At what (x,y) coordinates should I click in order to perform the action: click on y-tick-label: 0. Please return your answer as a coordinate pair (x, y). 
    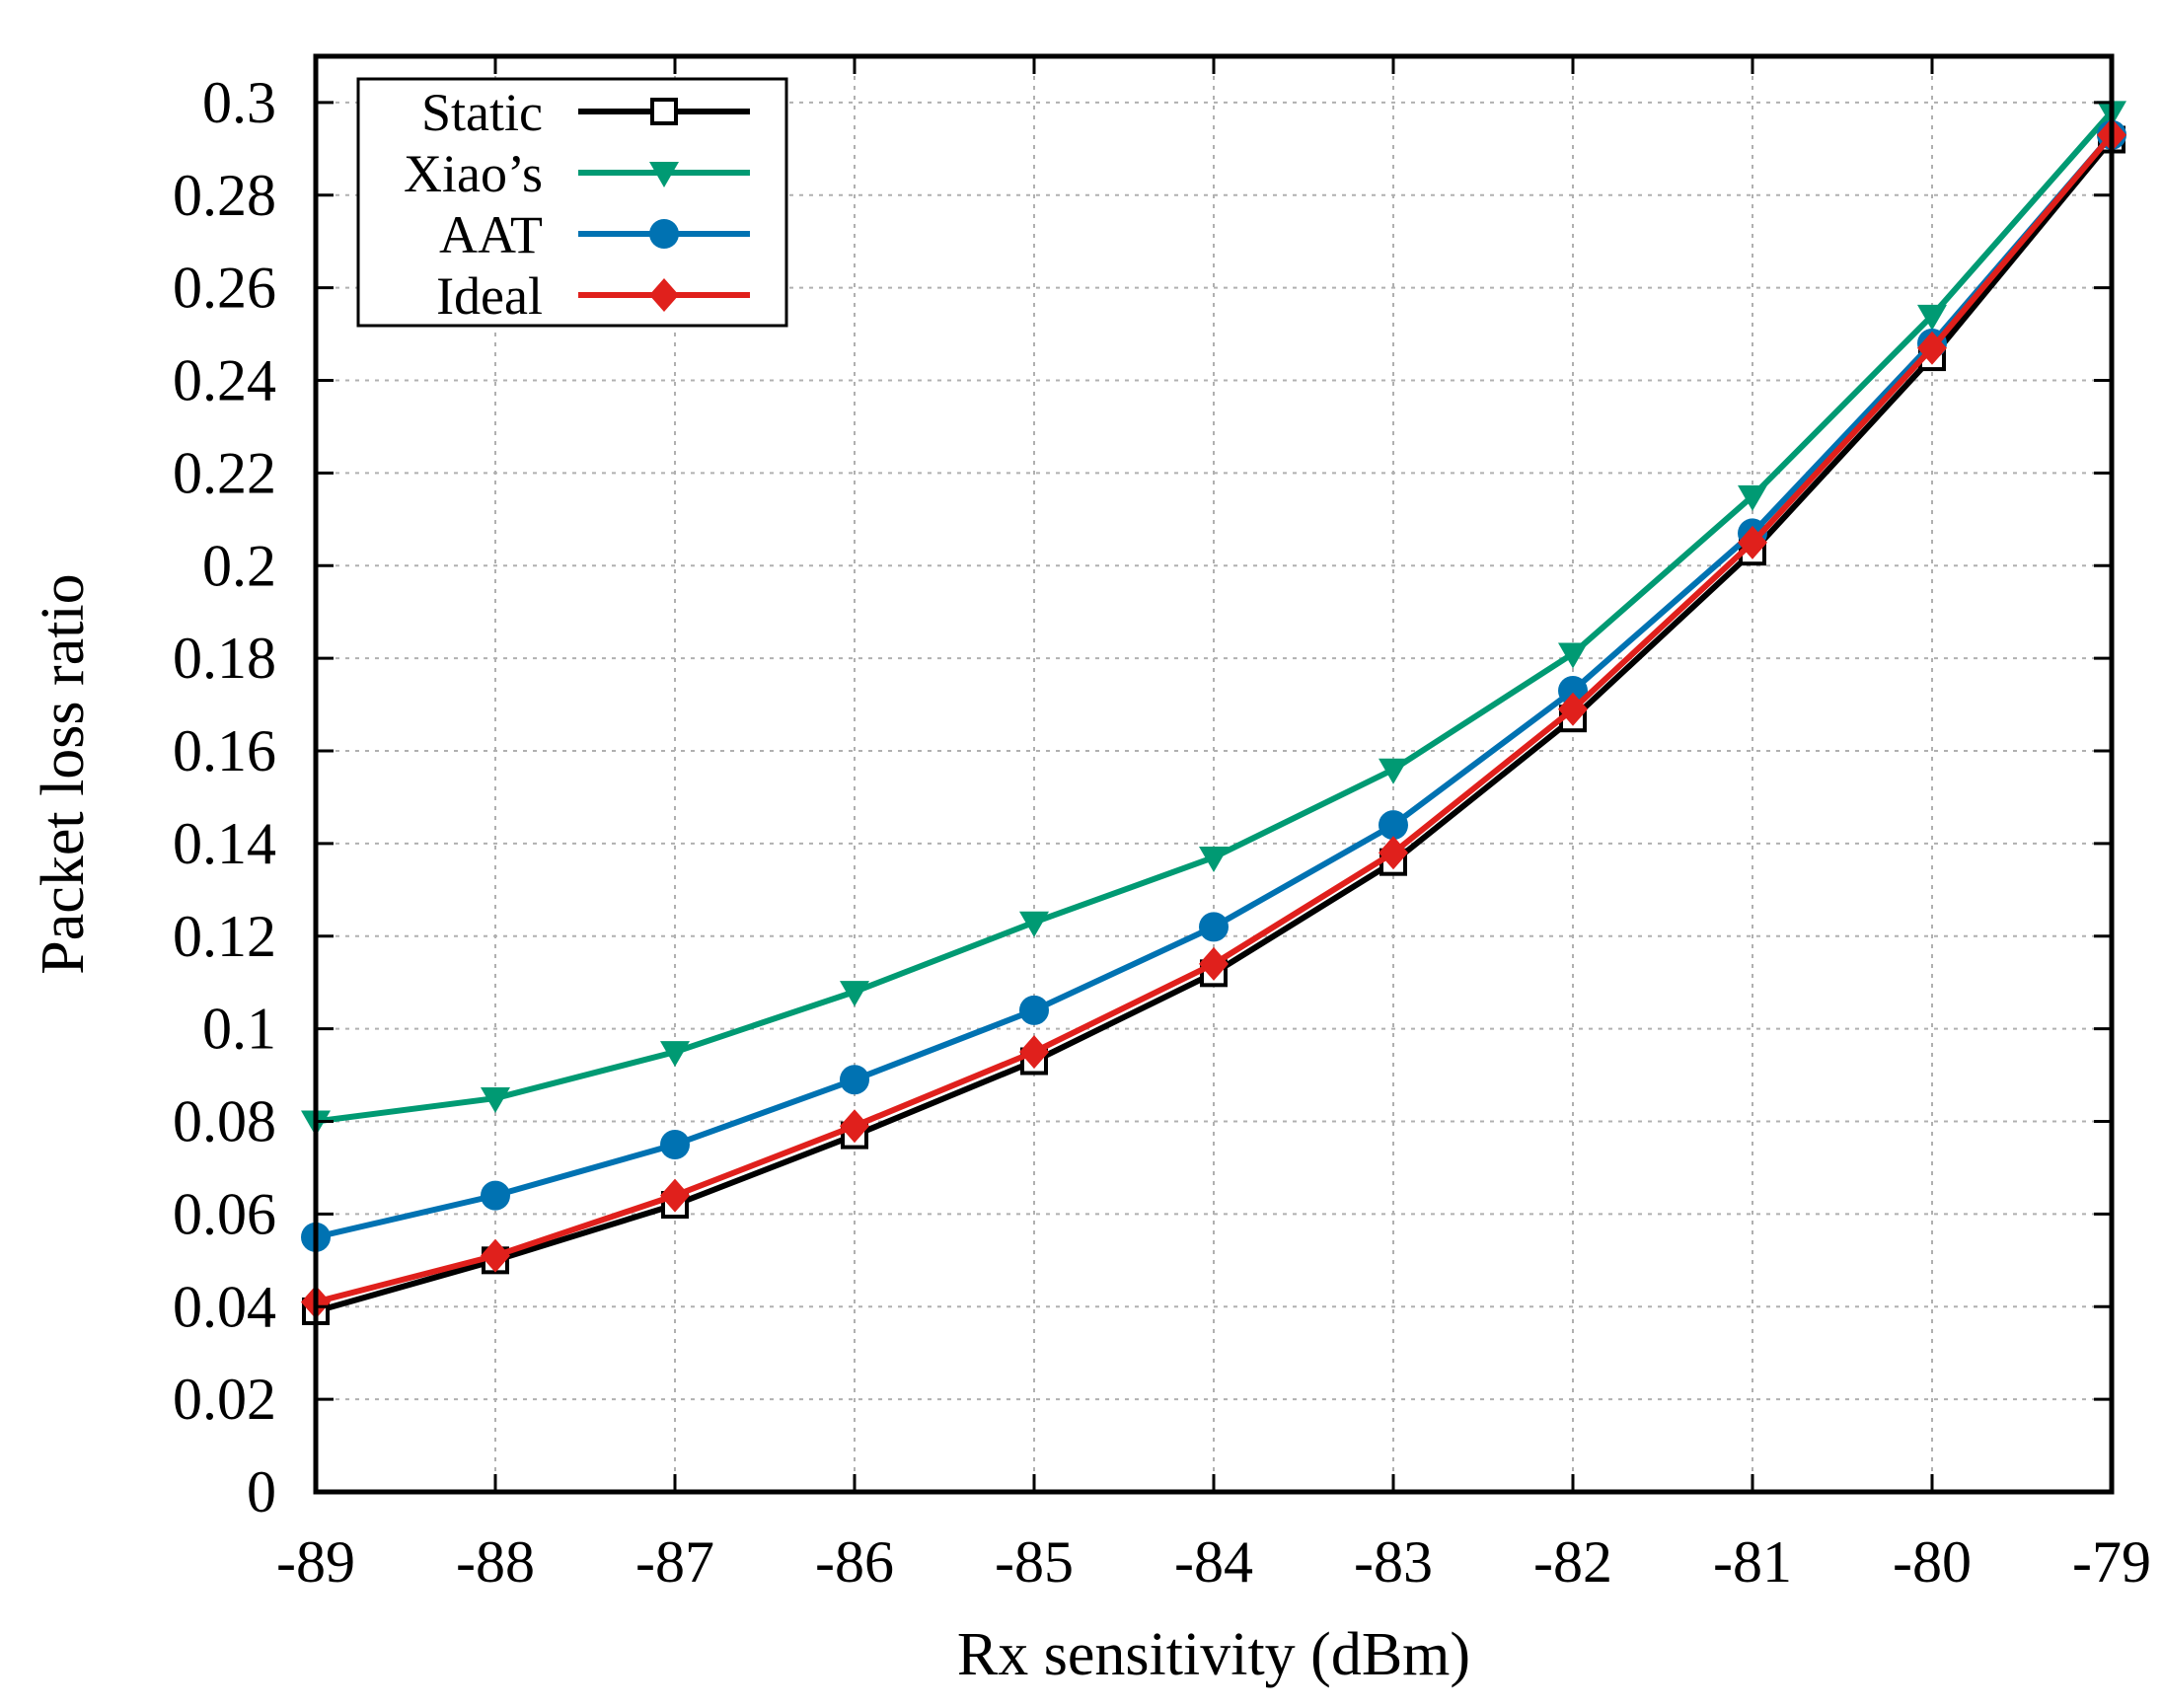
    Looking at the image, I should click on (261, 1491).